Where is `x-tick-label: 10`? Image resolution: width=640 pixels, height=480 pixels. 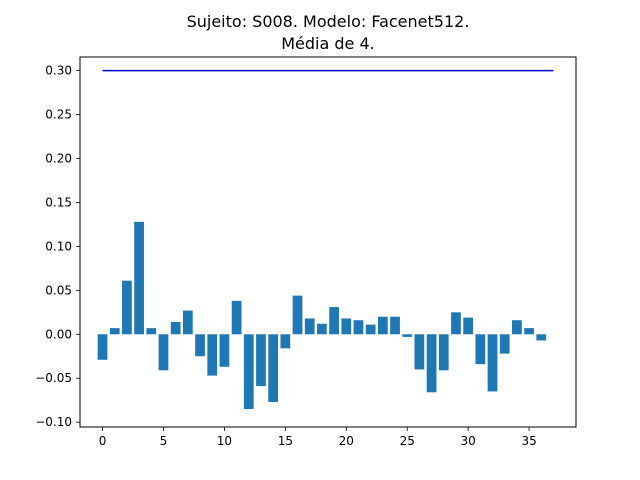
x-tick-label: 10 is located at coordinates (224, 441).